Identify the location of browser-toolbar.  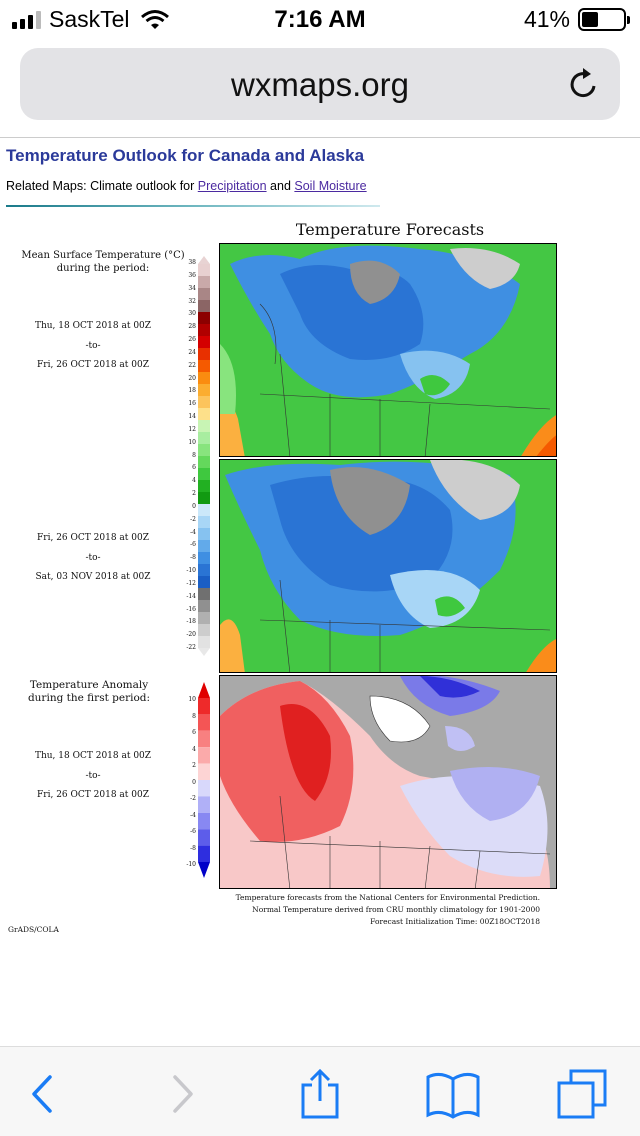
(320, 1091).